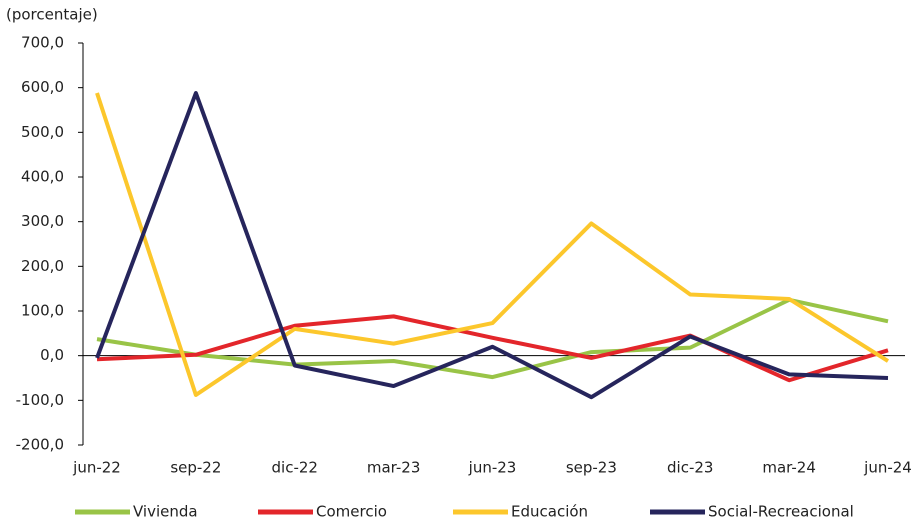 This screenshot has width=918, height=523. Describe the element at coordinates (52, 15) in the screenshot. I see `y-axis-label: (porcentaje)` at that location.